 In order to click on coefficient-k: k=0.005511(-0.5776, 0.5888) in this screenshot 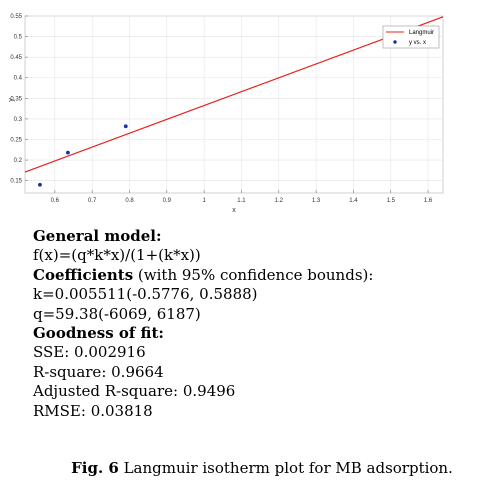, I will do `click(145, 294)`.